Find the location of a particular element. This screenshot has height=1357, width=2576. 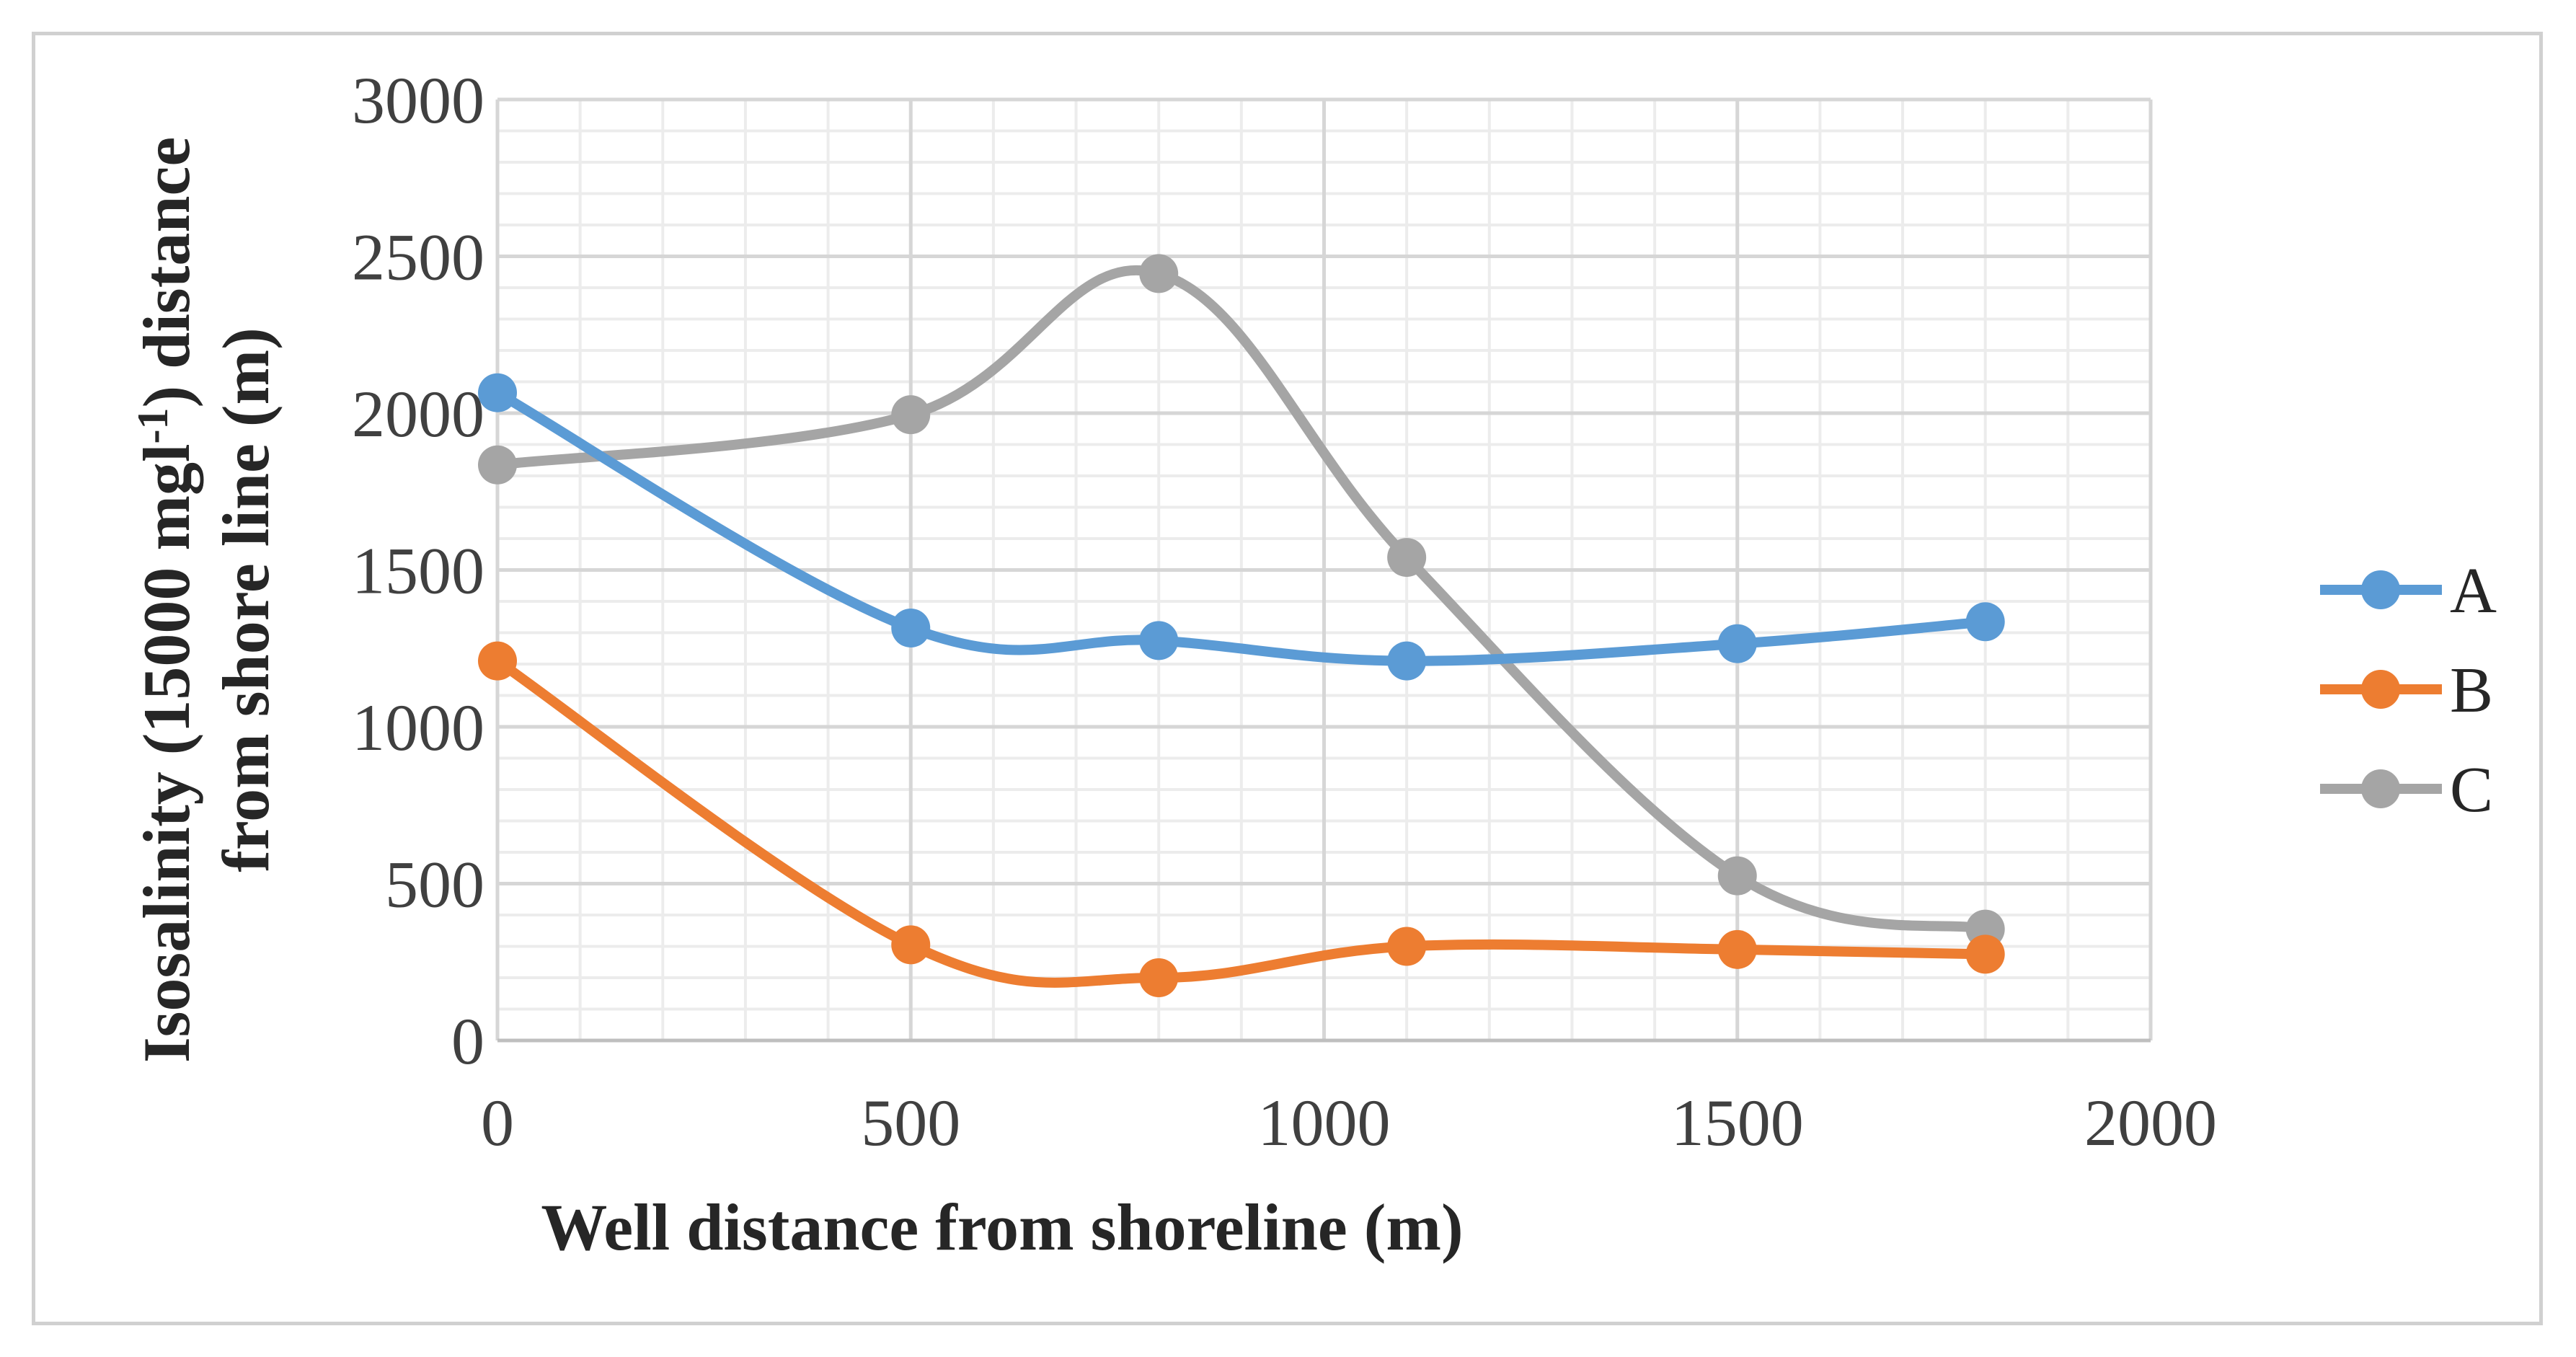

legend: ABC is located at coordinates (2408, 690).